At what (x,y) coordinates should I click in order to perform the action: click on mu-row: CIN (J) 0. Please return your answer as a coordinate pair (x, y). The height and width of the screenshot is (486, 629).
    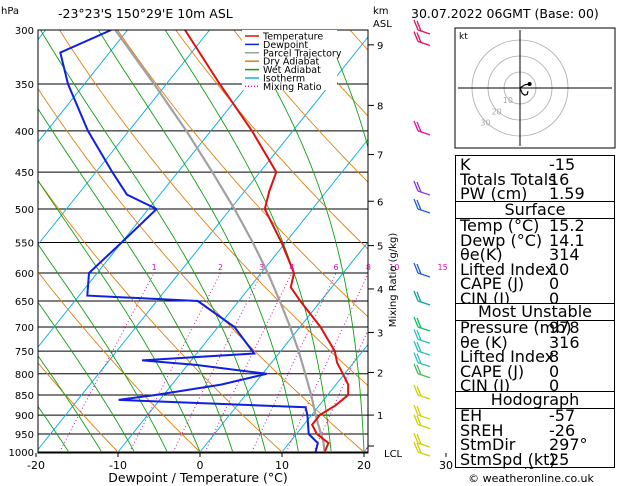
    Looking at the image, I should click on (535, 385).